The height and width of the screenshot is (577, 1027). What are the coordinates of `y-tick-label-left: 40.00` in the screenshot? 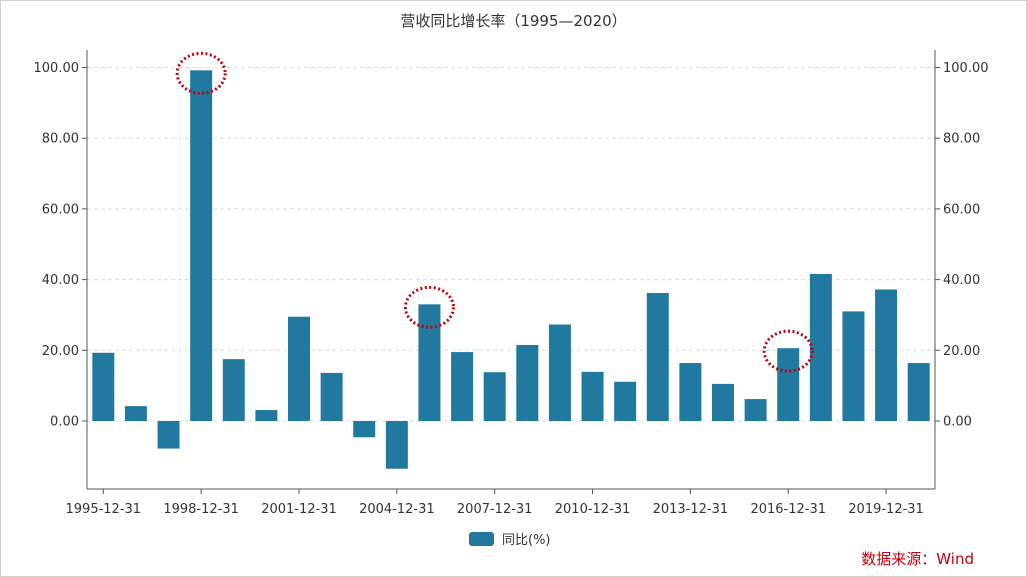 It's located at (60, 280).